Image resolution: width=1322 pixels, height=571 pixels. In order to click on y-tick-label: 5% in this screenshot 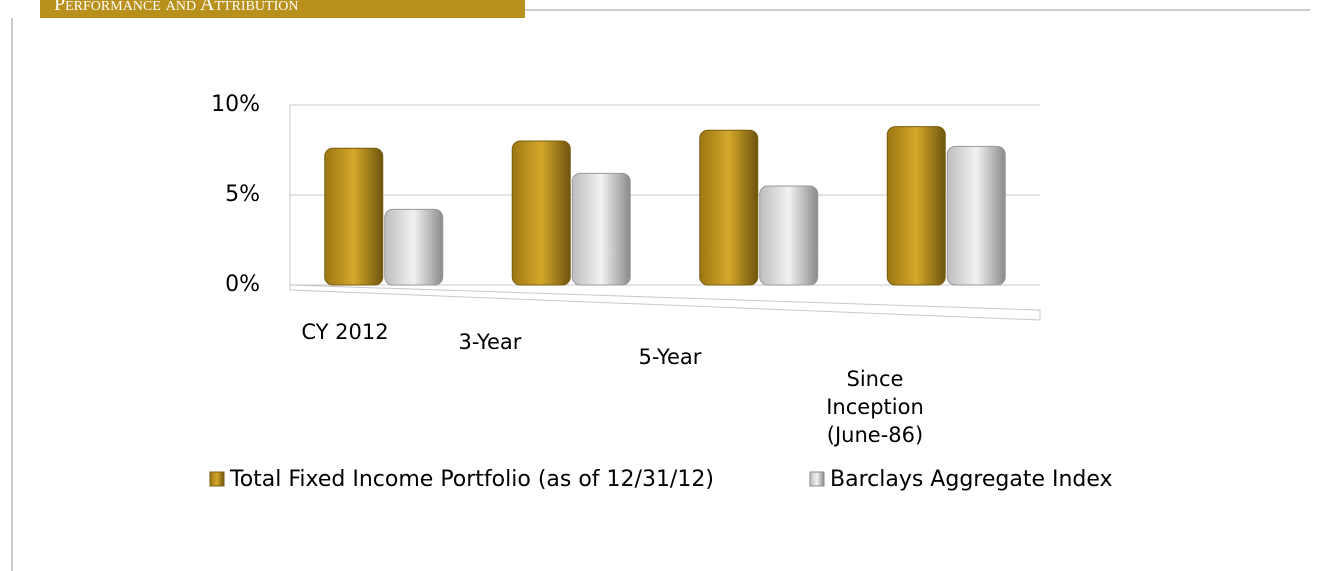, I will do `click(242, 194)`.